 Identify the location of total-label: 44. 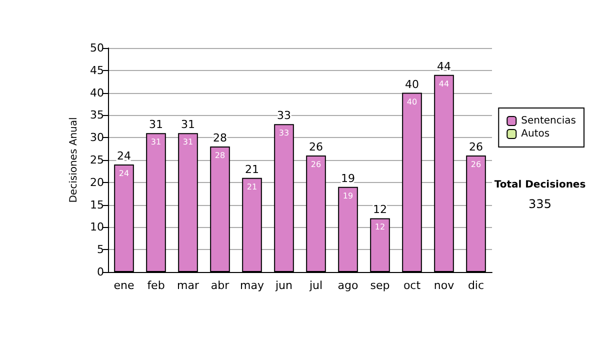
(444, 66).